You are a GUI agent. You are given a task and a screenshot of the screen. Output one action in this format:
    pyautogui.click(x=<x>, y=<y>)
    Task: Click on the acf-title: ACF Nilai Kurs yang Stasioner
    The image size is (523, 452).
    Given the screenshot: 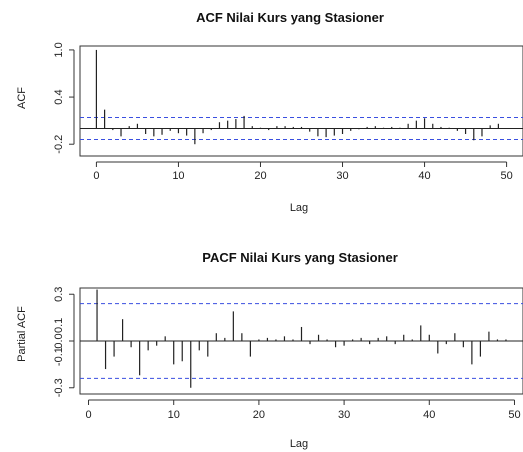 What is the action you would take?
    pyautogui.click(x=290, y=17)
    